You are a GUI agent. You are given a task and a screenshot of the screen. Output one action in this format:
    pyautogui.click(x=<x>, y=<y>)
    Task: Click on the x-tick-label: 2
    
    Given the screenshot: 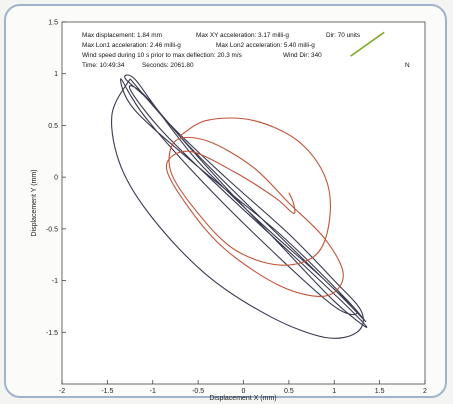 What is the action you would take?
    pyautogui.click(x=425, y=391)
    